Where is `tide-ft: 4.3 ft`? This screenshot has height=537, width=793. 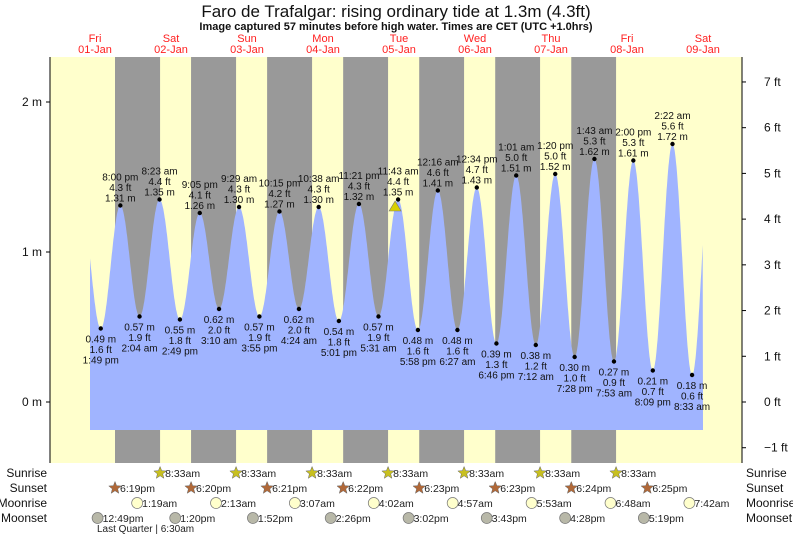
tide-ft: 4.3 ft is located at coordinates (359, 187).